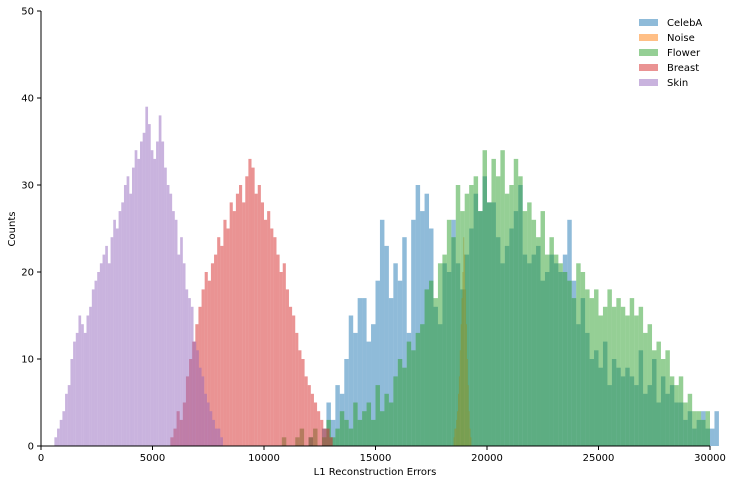  I want to click on y-tick-label: 20, so click(27, 273).